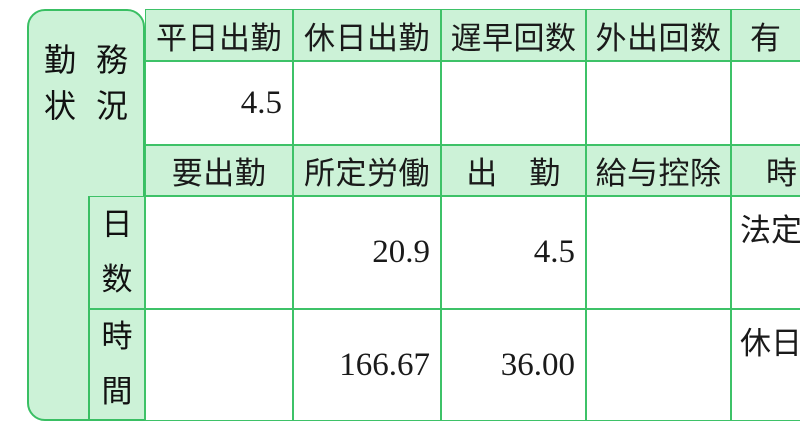  I want to click on column-header-weekday-attendance: 平日出勤, so click(219, 35).